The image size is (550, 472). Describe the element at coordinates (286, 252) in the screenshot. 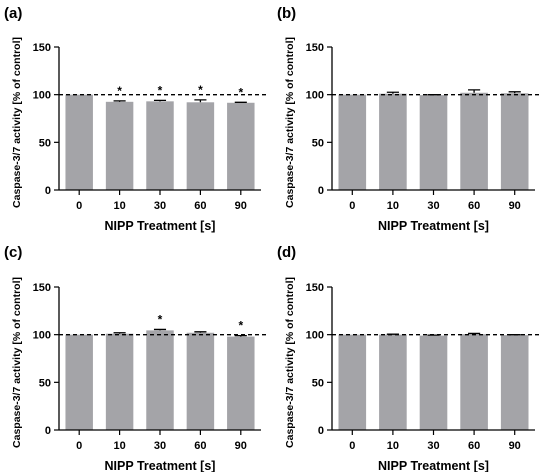

I see `panel-label: (d)` at that location.